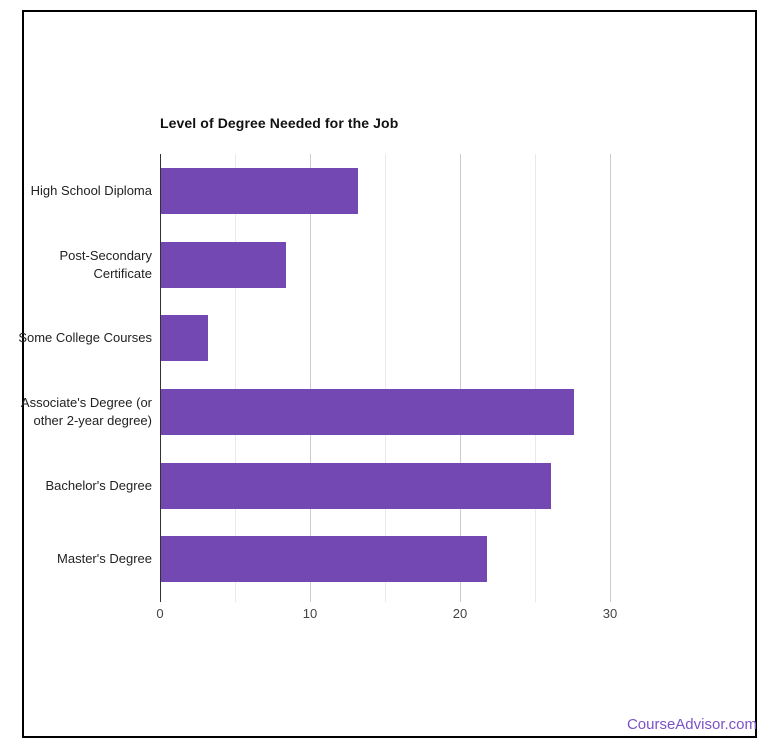 This screenshot has width=770, height=754. What do you see at coordinates (279, 123) in the screenshot?
I see `chart-title: Level of Degree Needed for the Job` at bounding box center [279, 123].